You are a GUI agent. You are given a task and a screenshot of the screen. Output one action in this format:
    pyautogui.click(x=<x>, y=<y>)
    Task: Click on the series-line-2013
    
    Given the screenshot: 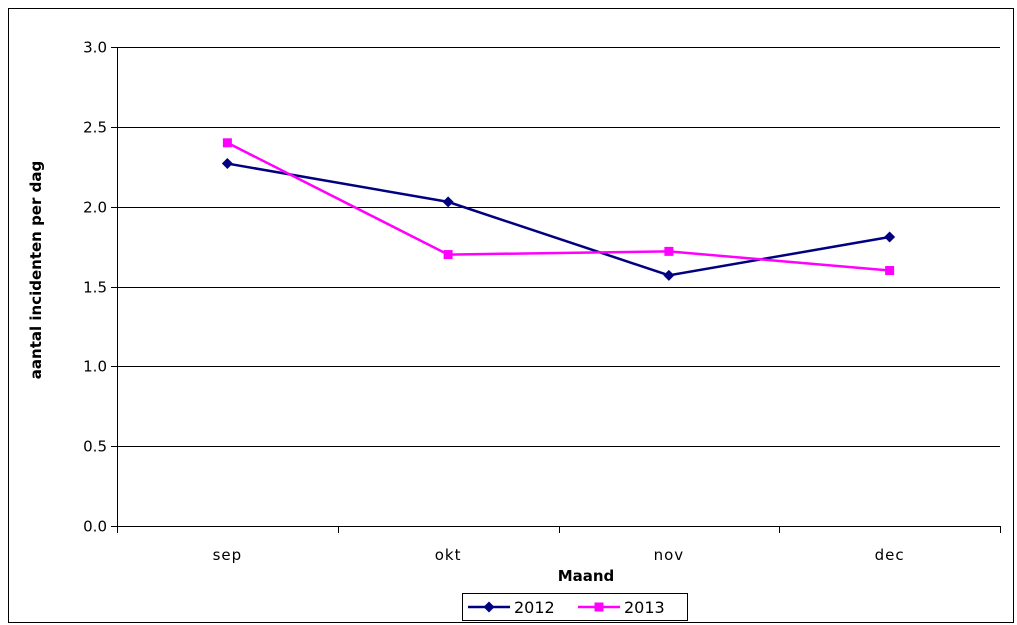 What is the action you would take?
    pyautogui.click(x=558, y=206)
    